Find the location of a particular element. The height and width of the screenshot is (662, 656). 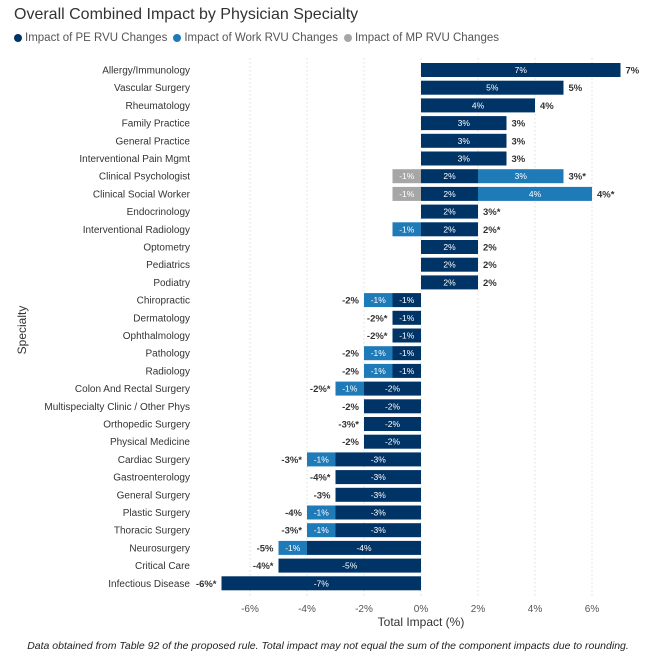

total-label: -6%* is located at coordinates (206, 584).